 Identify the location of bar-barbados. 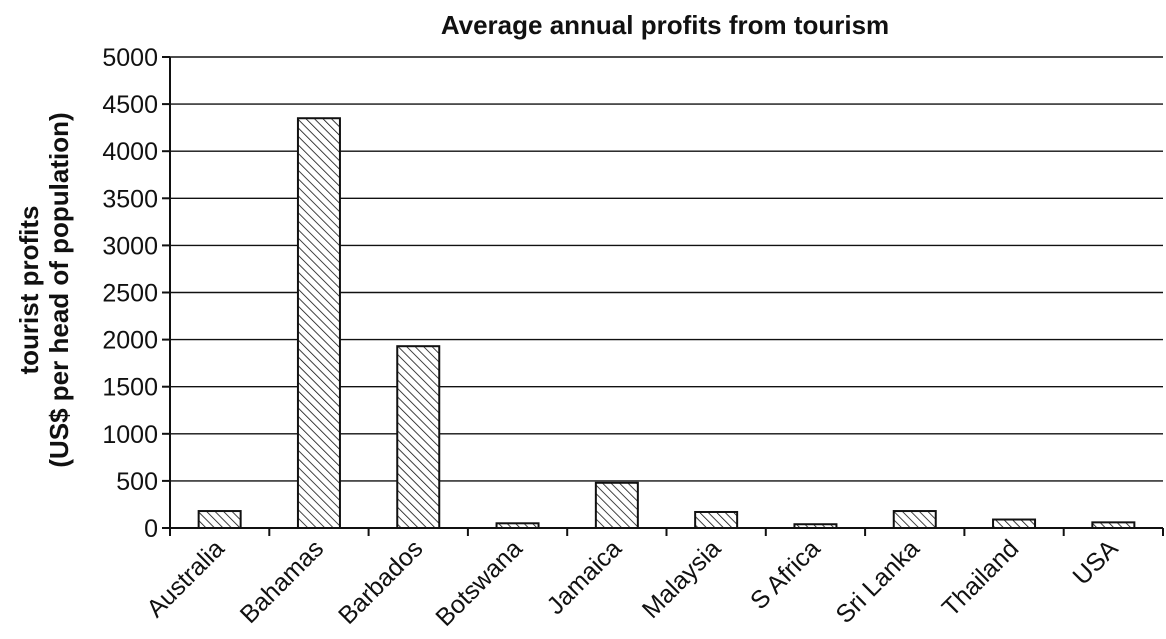
(418, 437).